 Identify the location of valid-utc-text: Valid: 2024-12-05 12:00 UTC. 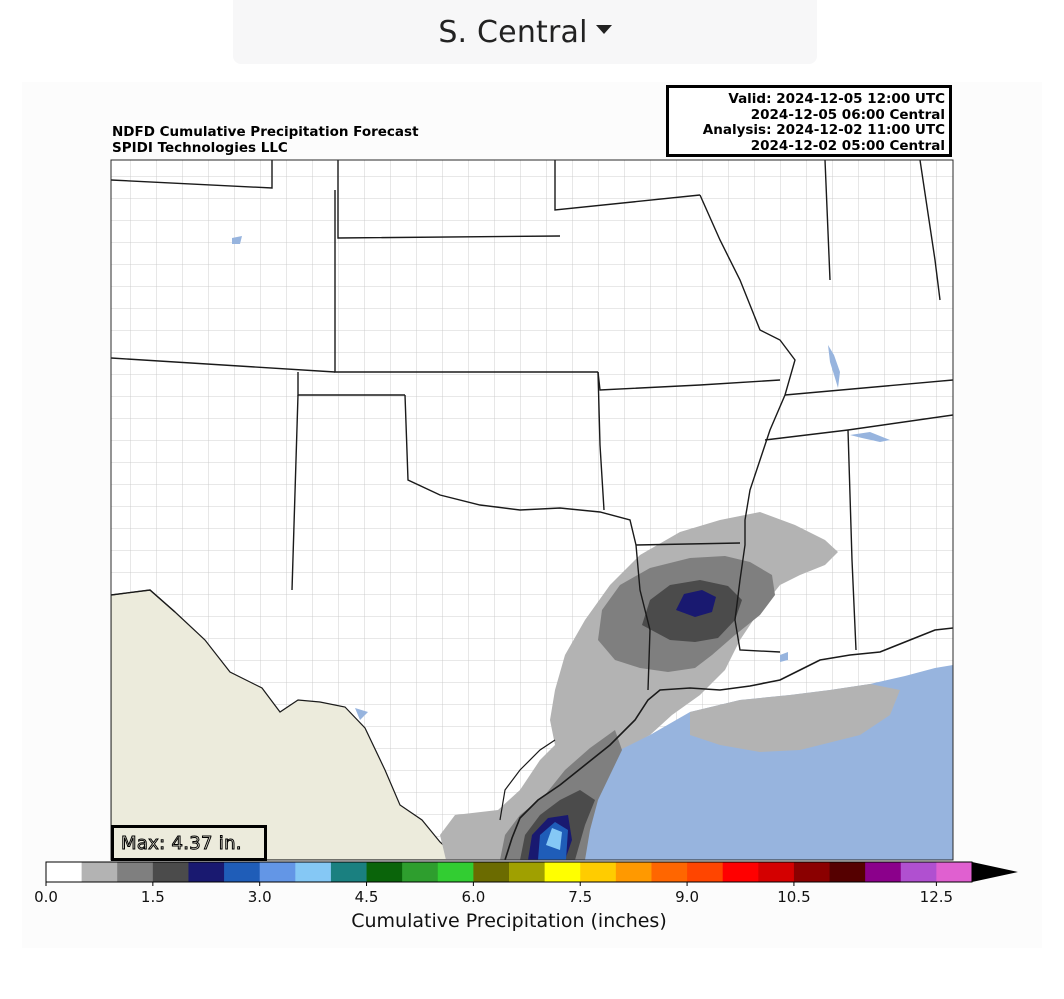
(836, 99).